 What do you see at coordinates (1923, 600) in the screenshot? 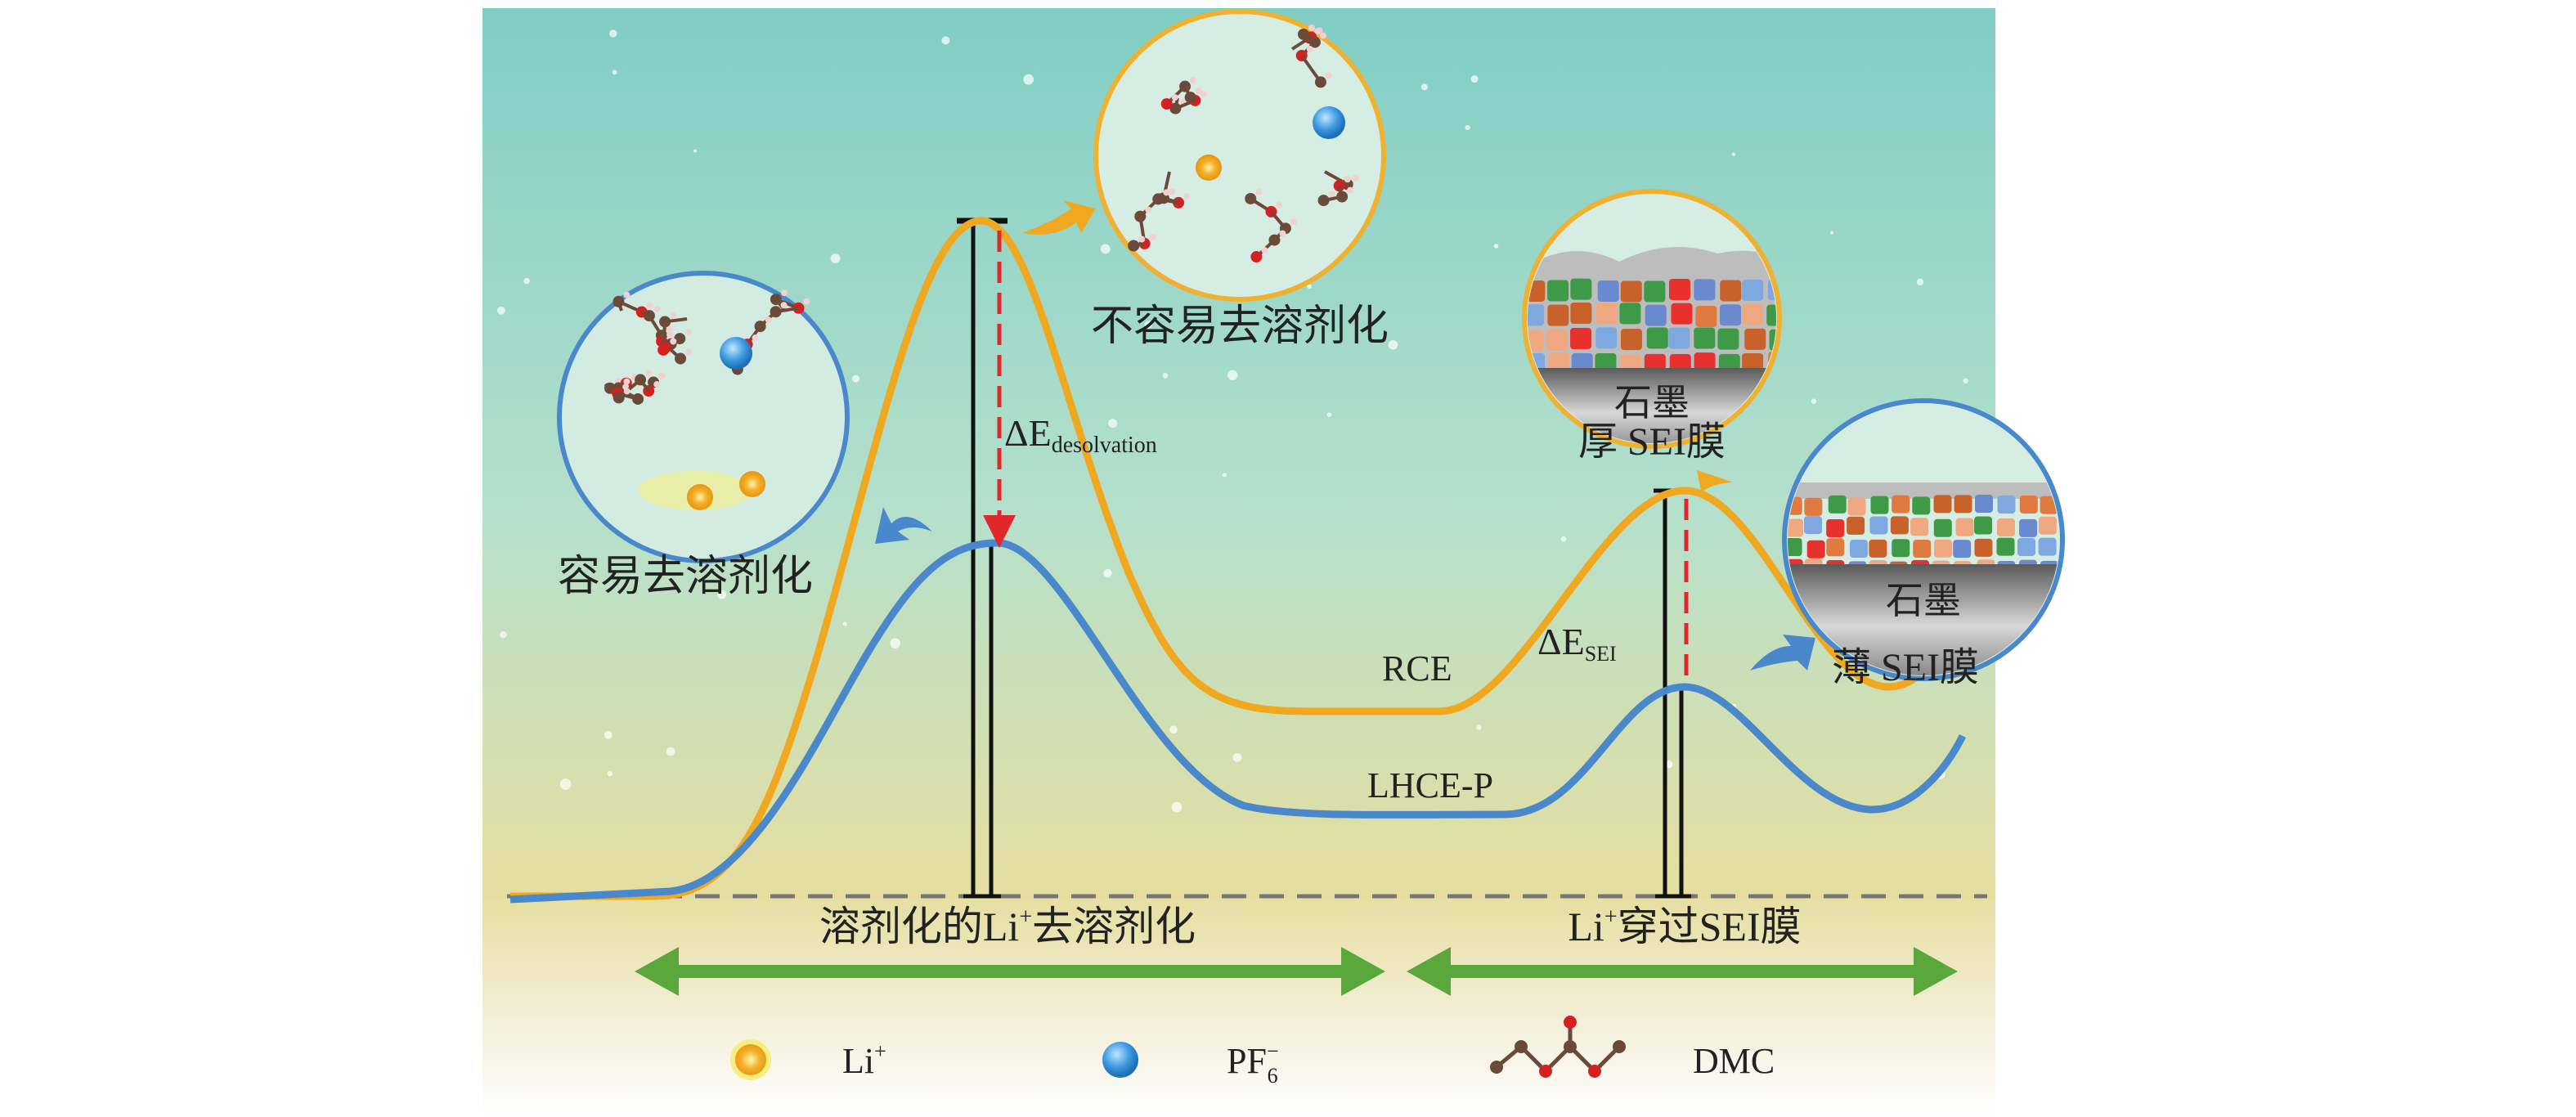
I see `graphite-label: 石墨` at bounding box center [1923, 600].